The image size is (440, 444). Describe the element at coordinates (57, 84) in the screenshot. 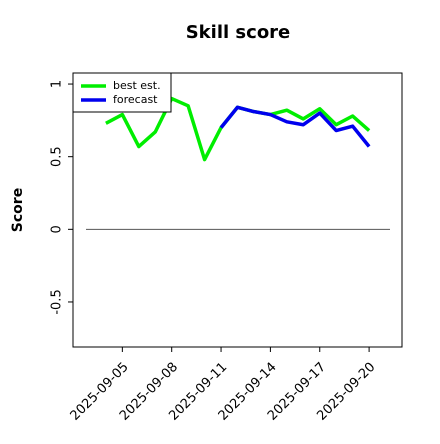

I see `y-tick-label: 1` at that location.